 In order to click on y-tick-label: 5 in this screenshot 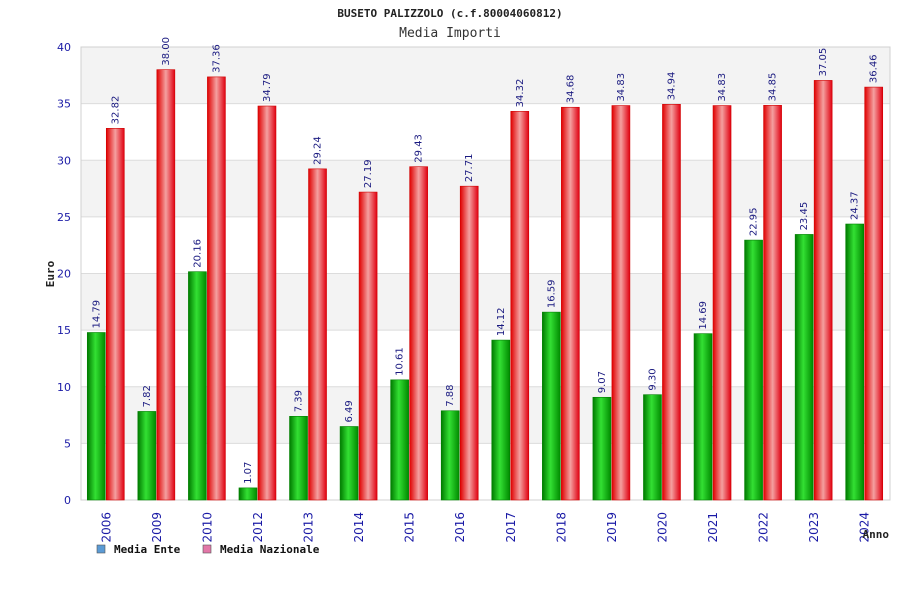, I will do `click(67, 443)`.